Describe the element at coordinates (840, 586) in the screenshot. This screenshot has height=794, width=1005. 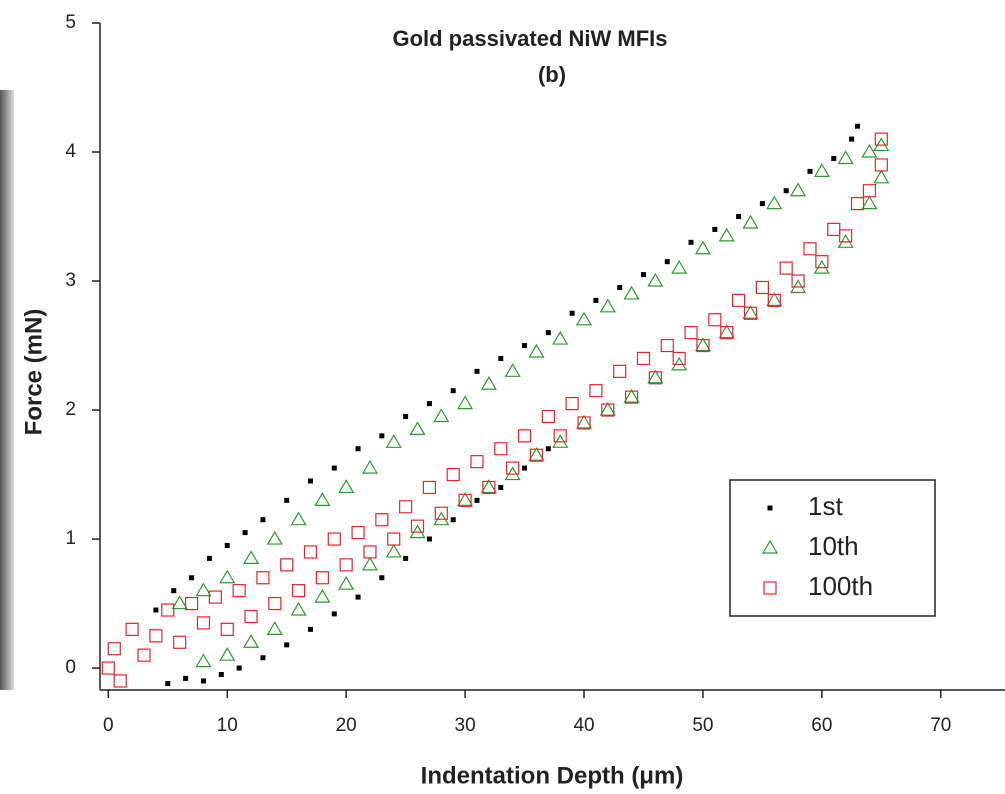
I see `legend-label: 100th` at that location.